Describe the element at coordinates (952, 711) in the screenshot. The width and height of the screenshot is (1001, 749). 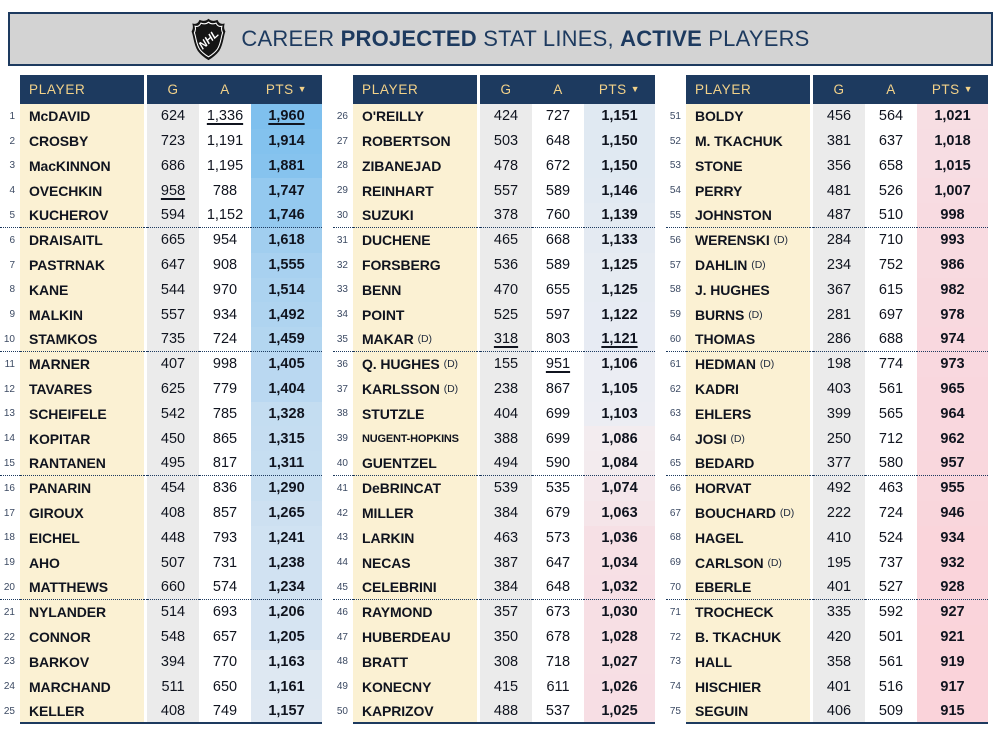
I see `points-value: 915` at that location.